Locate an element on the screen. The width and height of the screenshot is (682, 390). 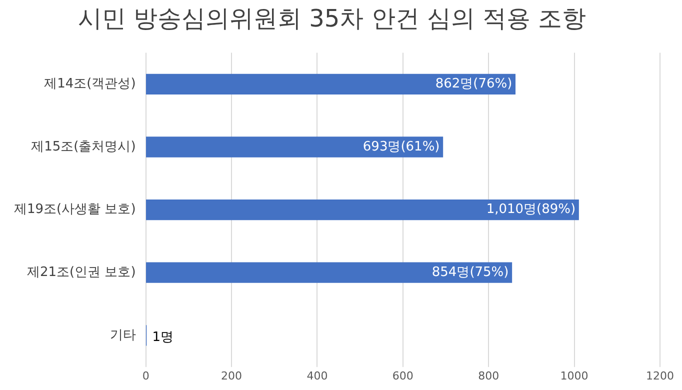
data-label: 693명(61%) is located at coordinates (401, 146).